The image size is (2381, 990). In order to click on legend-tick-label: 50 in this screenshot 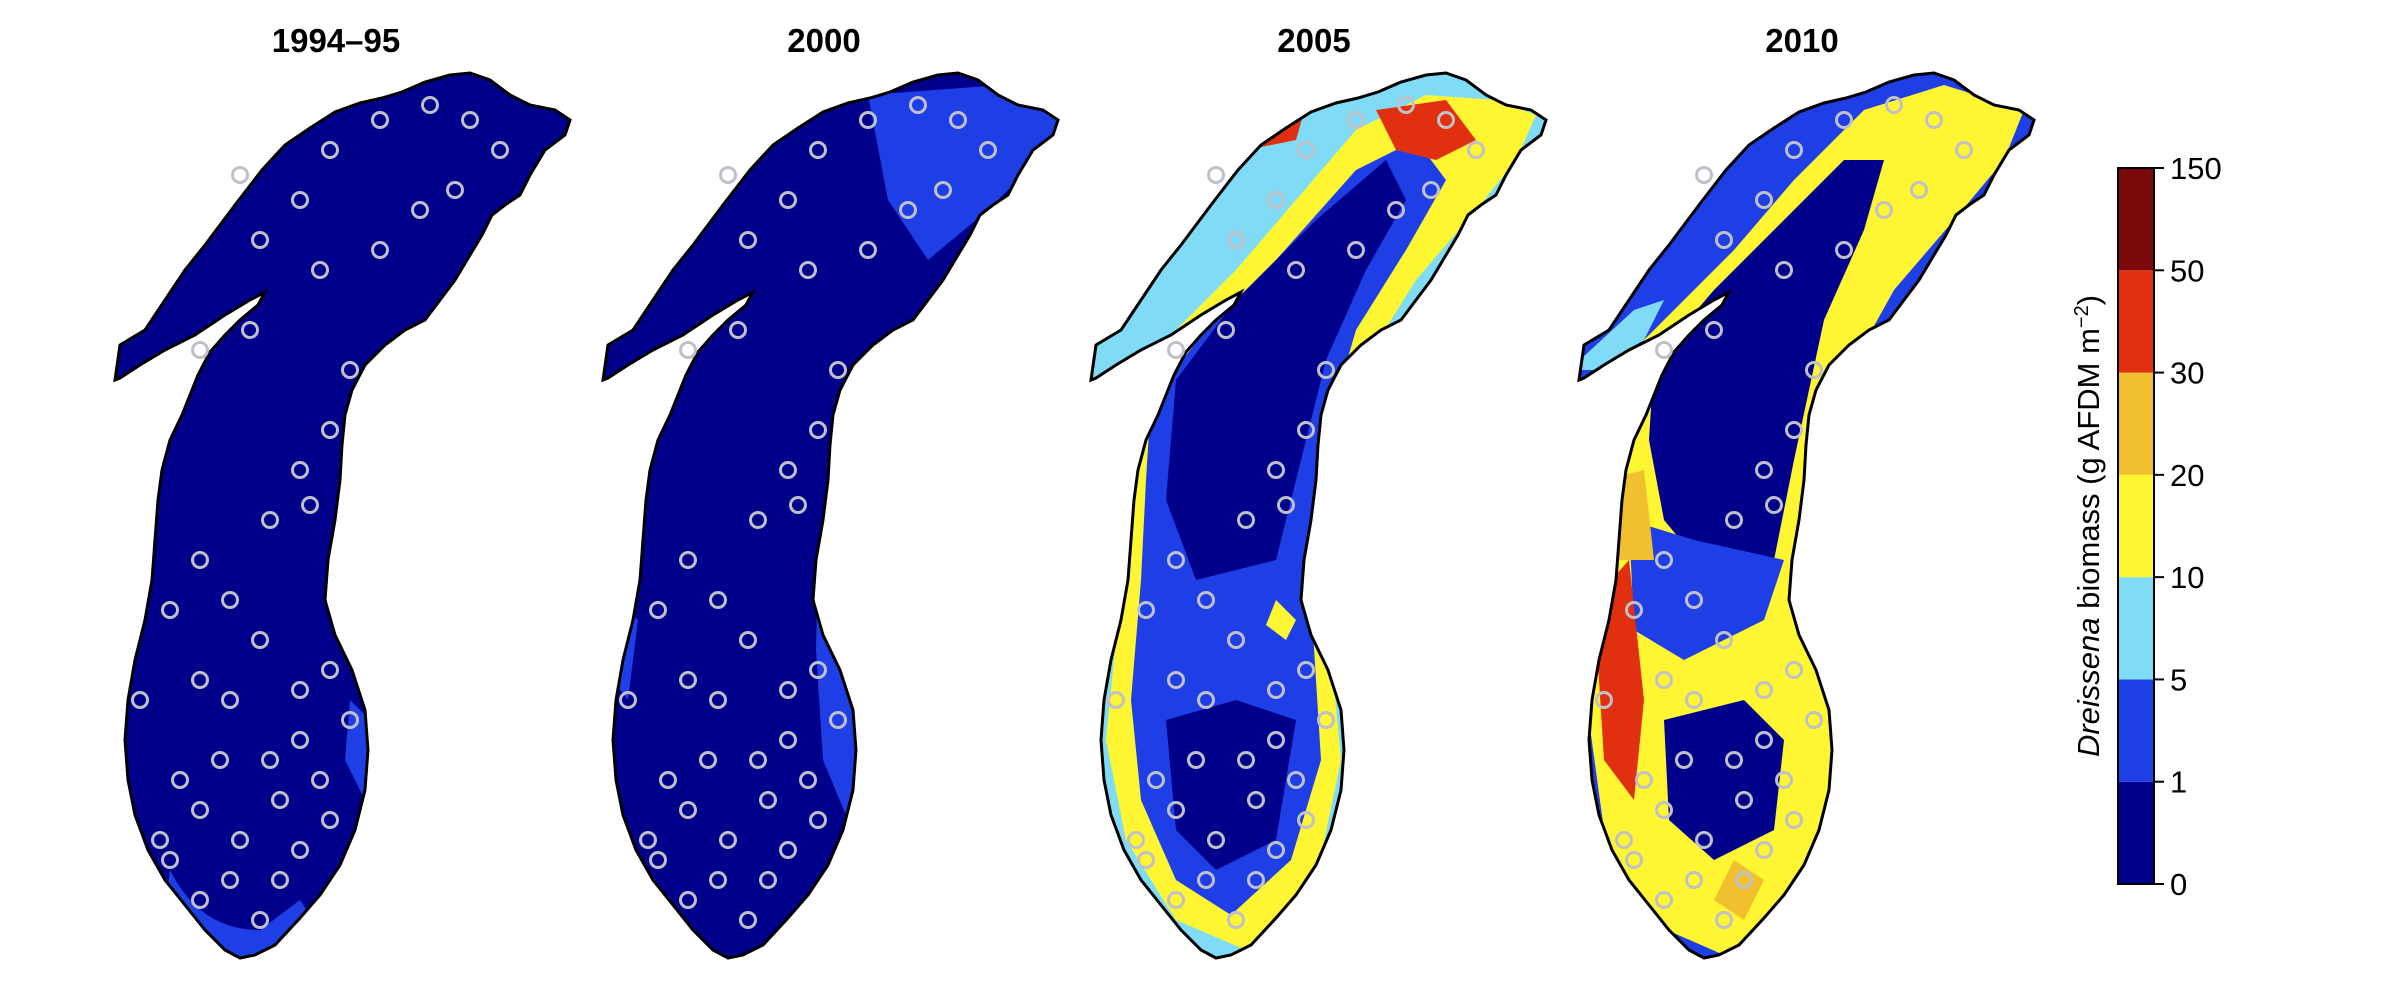, I will do `click(2187, 270)`.